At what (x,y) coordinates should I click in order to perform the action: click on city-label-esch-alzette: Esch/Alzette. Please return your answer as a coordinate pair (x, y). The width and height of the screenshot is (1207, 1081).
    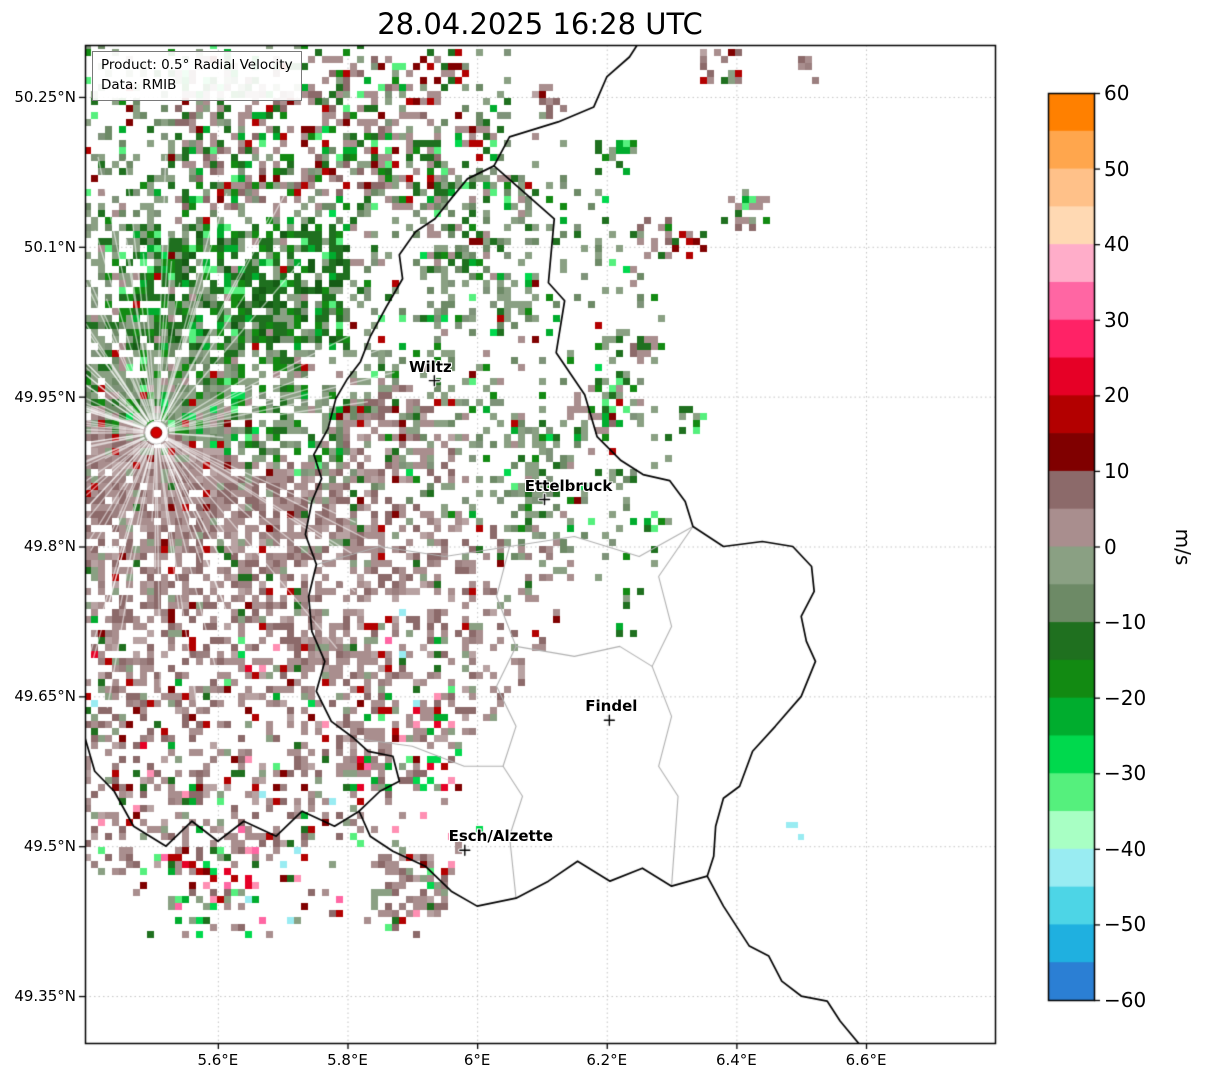
    Looking at the image, I should click on (501, 836).